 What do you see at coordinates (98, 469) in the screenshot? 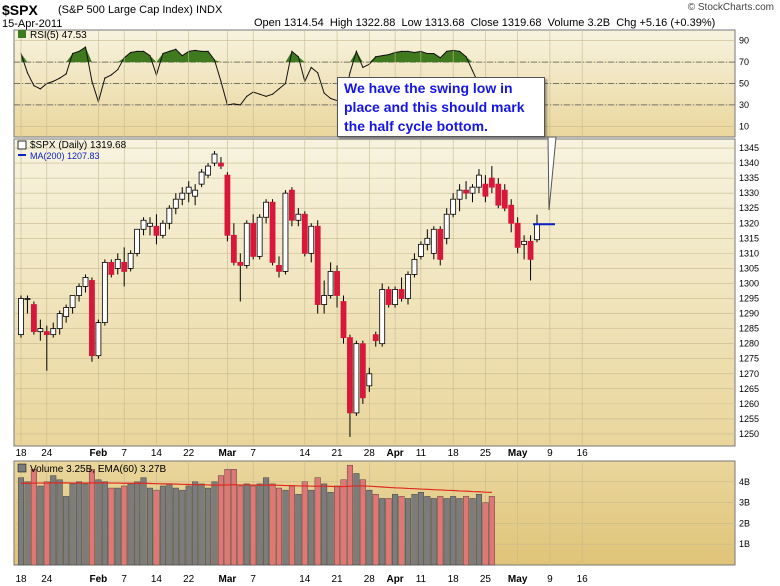
I see `volume-label: Volume 3.25B, EMA(60) 3.27B` at bounding box center [98, 469].